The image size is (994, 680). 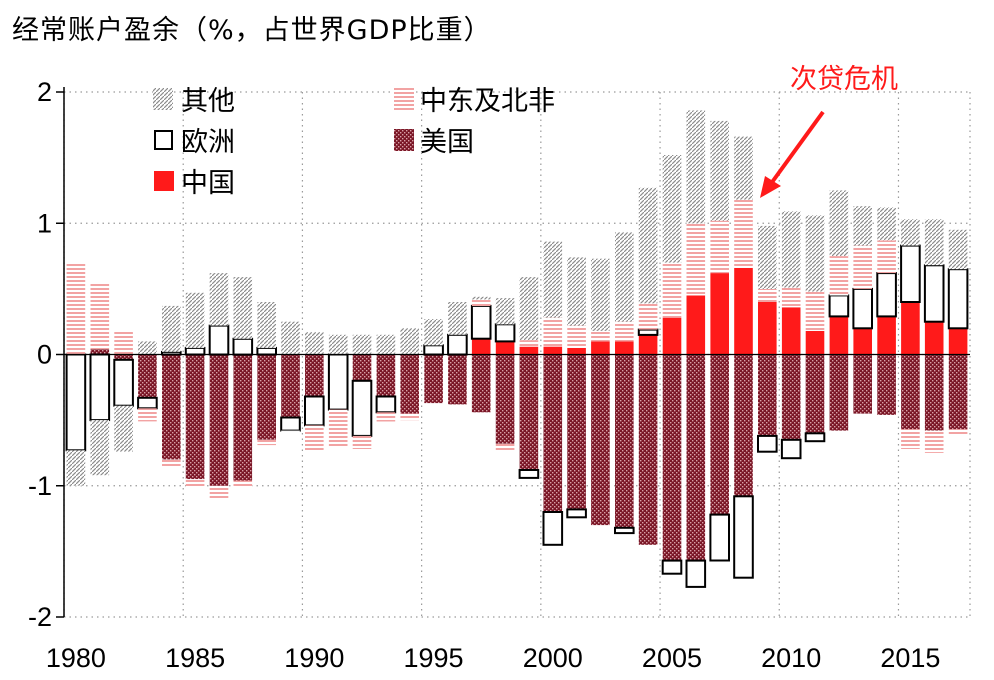 I want to click on bar-other-2003, so click(x=624, y=277).